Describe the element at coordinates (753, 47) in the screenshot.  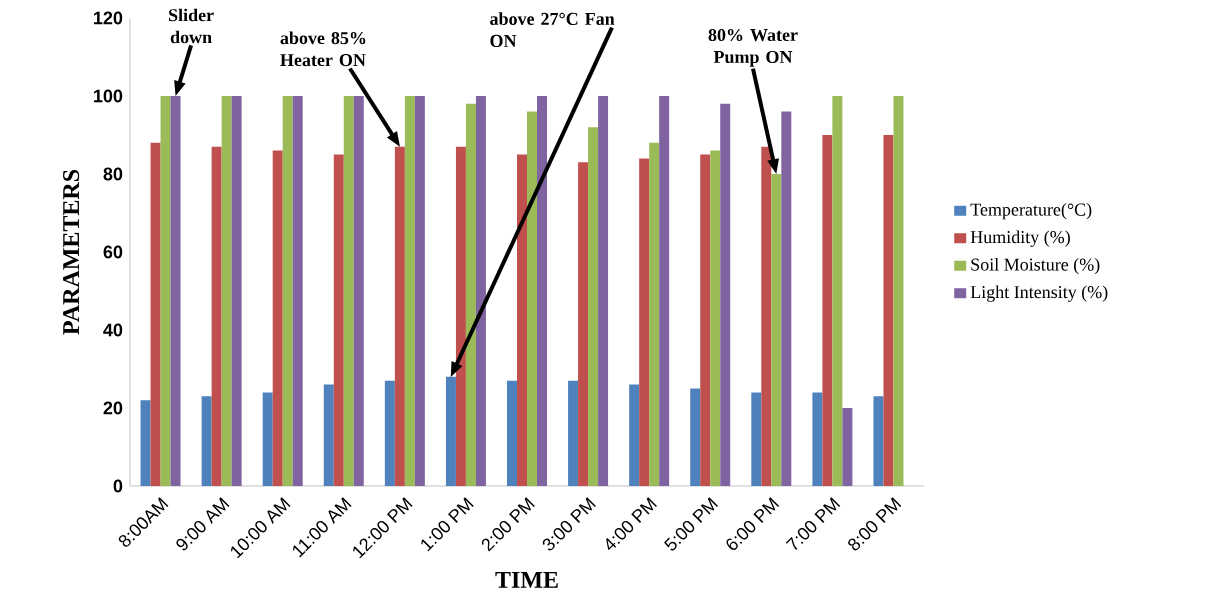
I see `annotation: 80% Water Pump ON` at that location.